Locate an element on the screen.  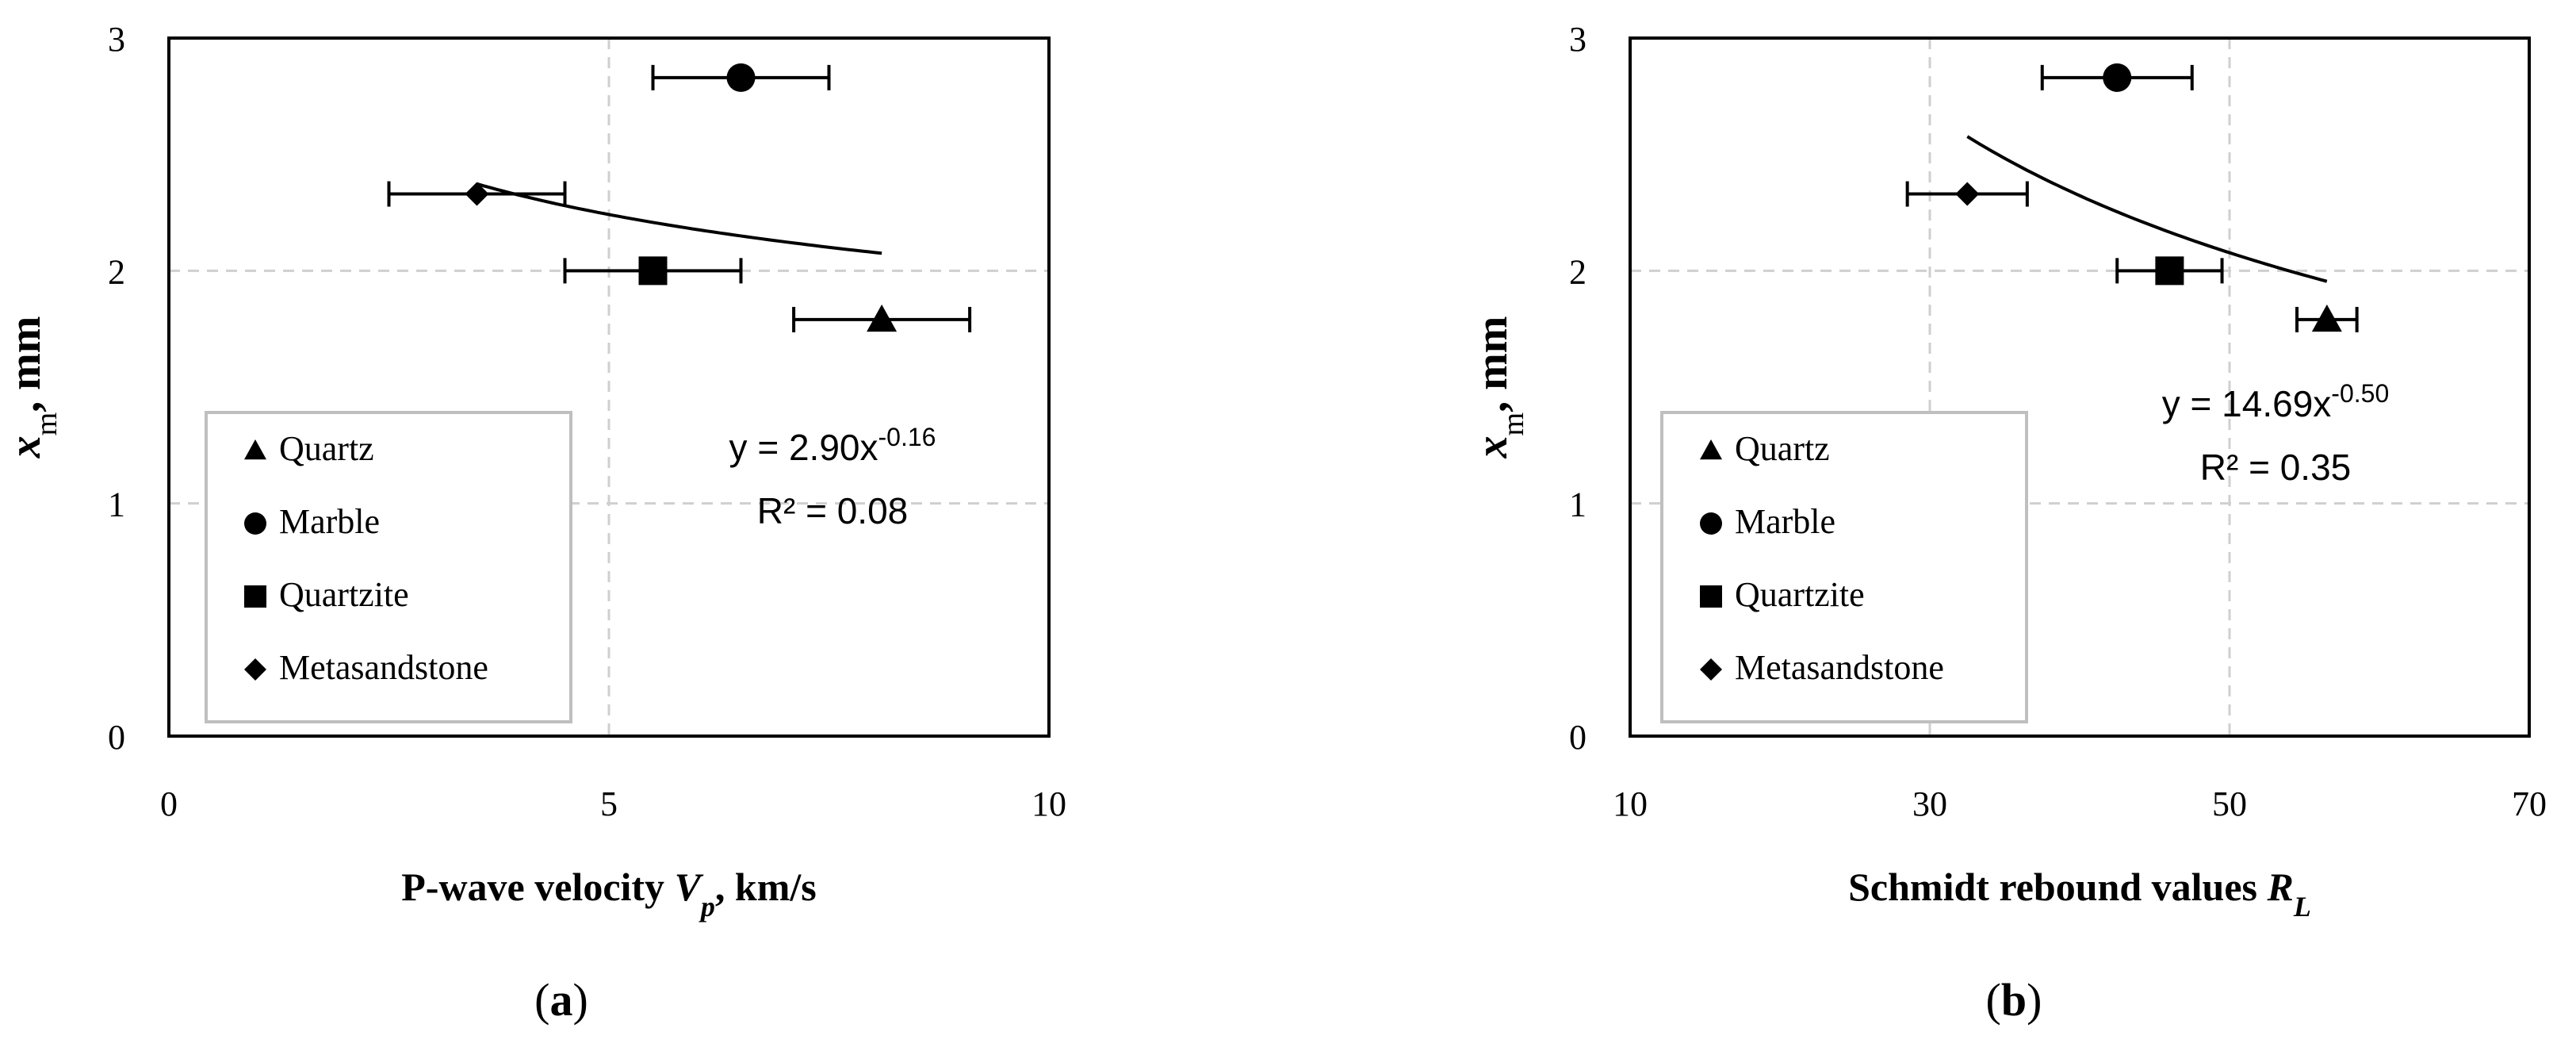
x-tick-label: 50 is located at coordinates (2229, 803).